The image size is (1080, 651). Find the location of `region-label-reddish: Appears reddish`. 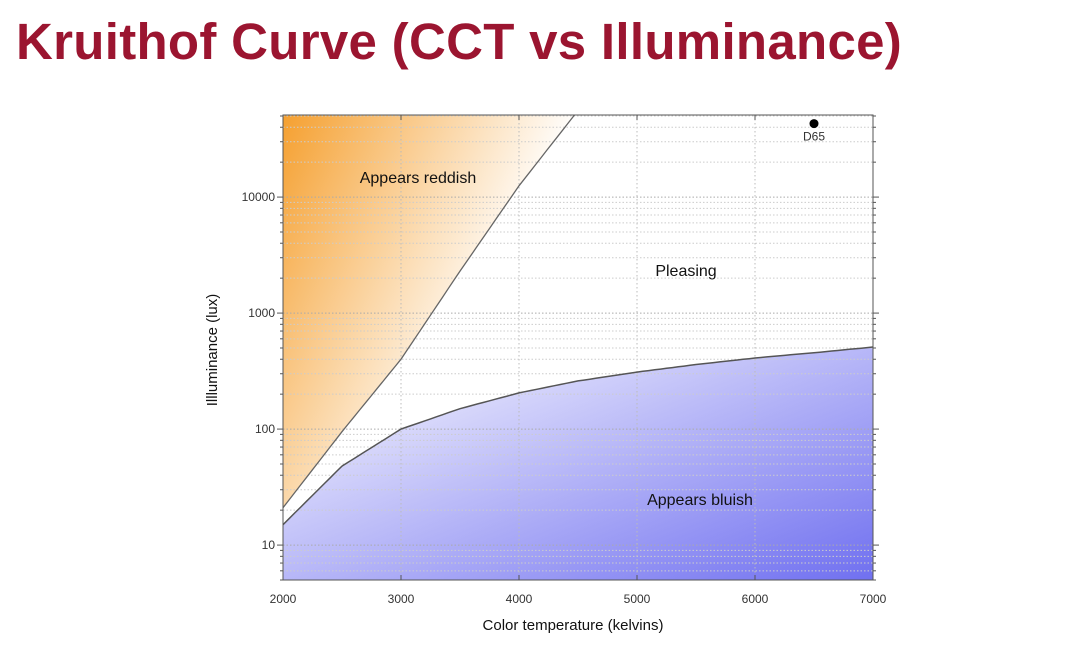

region-label-reddish: Appears reddish is located at coordinates (418, 178).